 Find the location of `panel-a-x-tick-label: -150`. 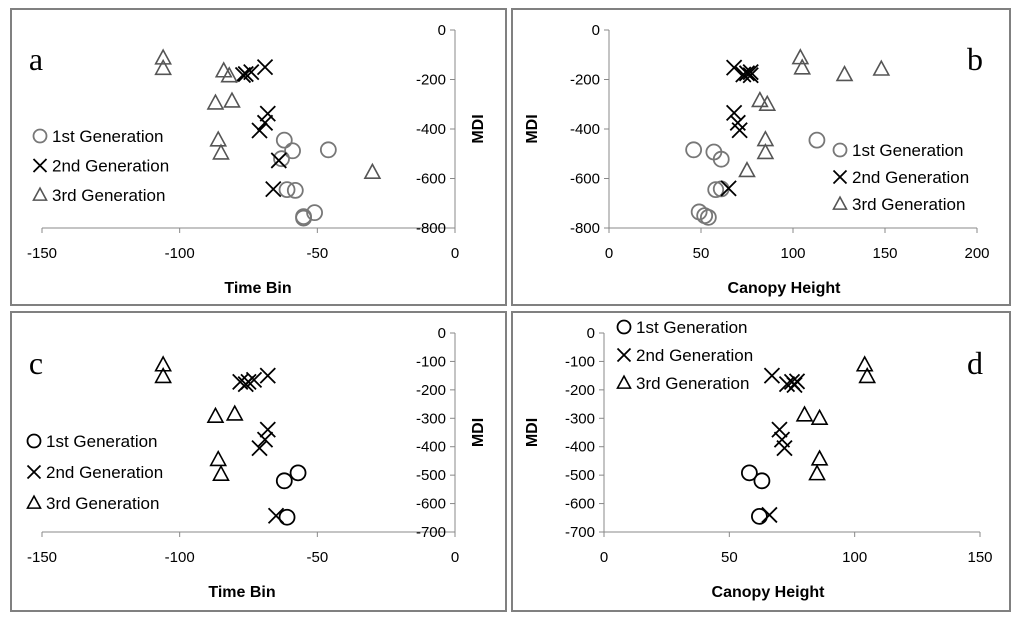

panel-a-x-tick-label: -150 is located at coordinates (42, 253).